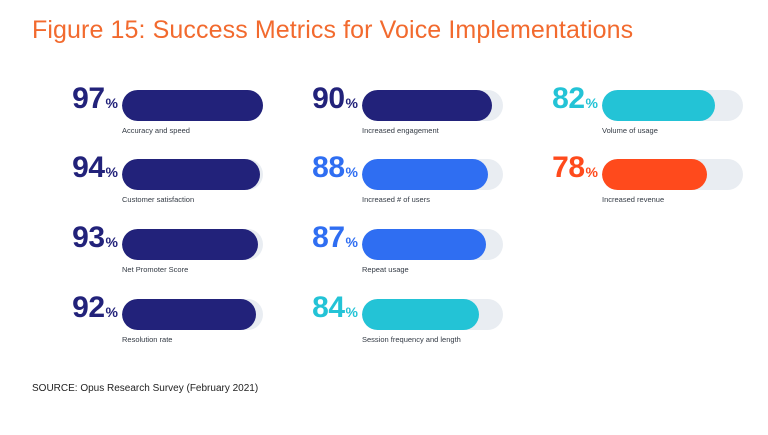 The height and width of the screenshot is (435, 768). I want to click on metric-percent: 82%, so click(555, 101).